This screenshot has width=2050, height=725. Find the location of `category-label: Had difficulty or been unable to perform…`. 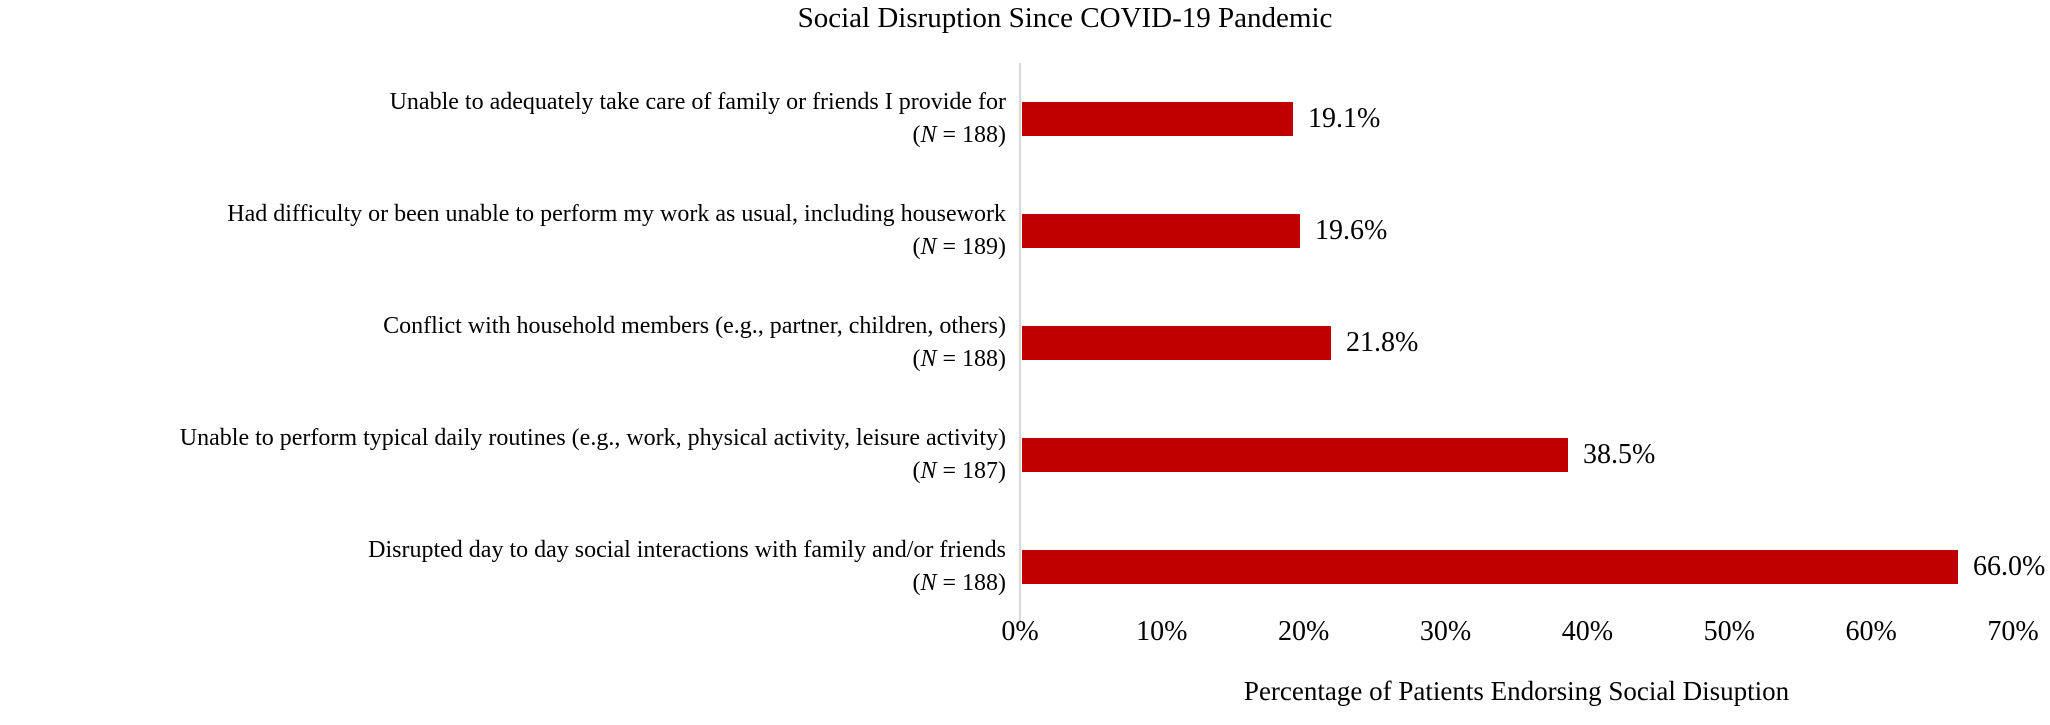

category-label: Had difficulty or been unable to perform… is located at coordinates (509, 231).